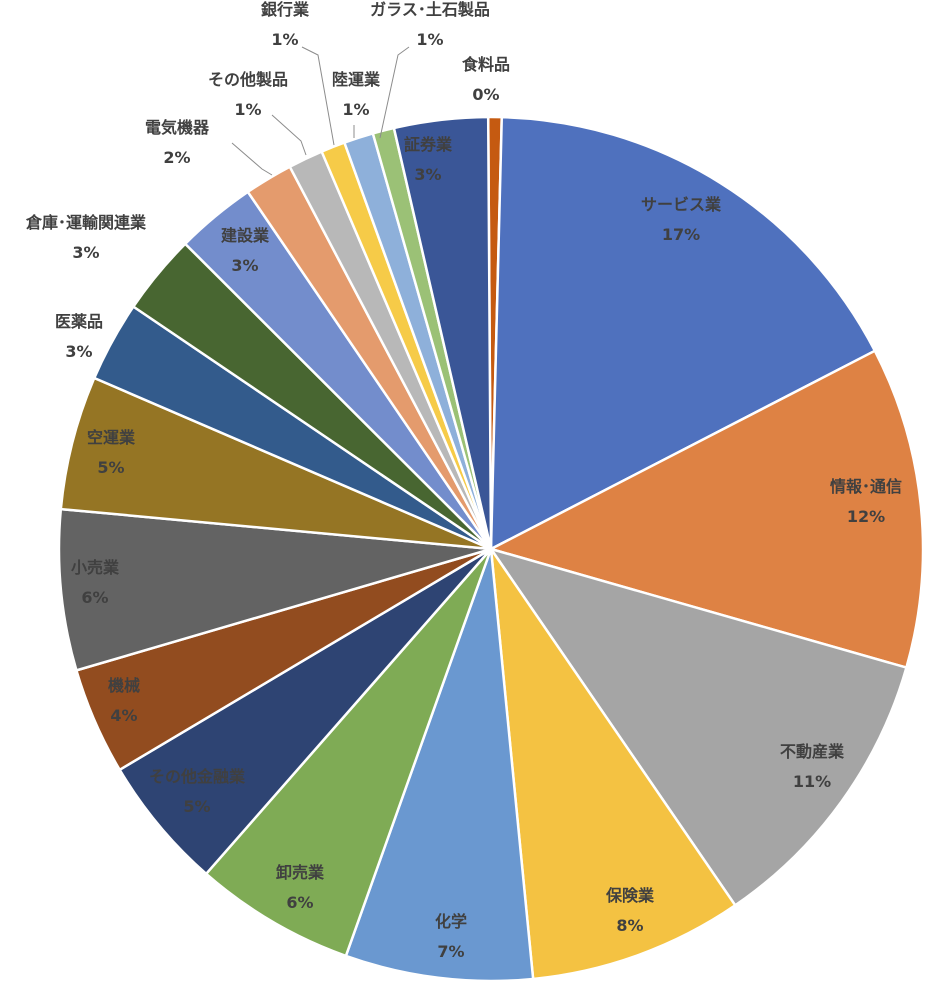  I want to click on leader-lines, so click(320, 111).